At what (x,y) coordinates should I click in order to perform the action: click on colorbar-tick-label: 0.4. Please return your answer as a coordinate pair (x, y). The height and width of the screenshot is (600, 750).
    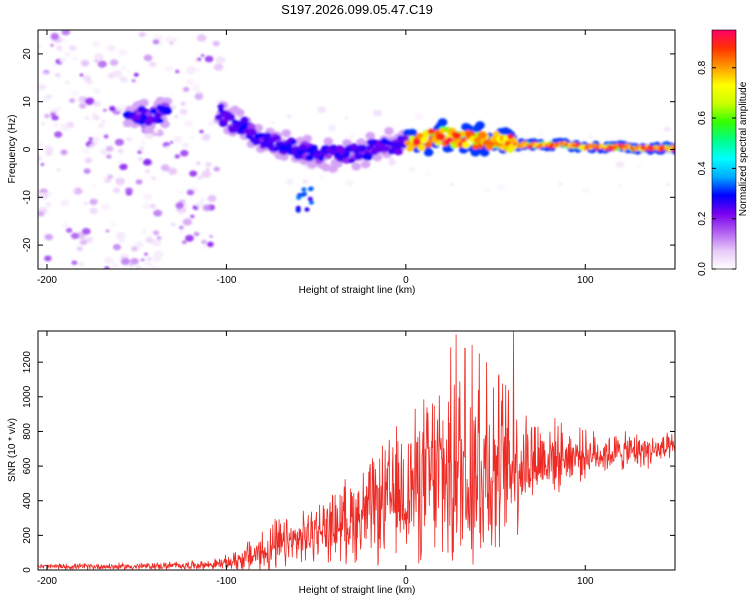
    Looking at the image, I should click on (702, 168).